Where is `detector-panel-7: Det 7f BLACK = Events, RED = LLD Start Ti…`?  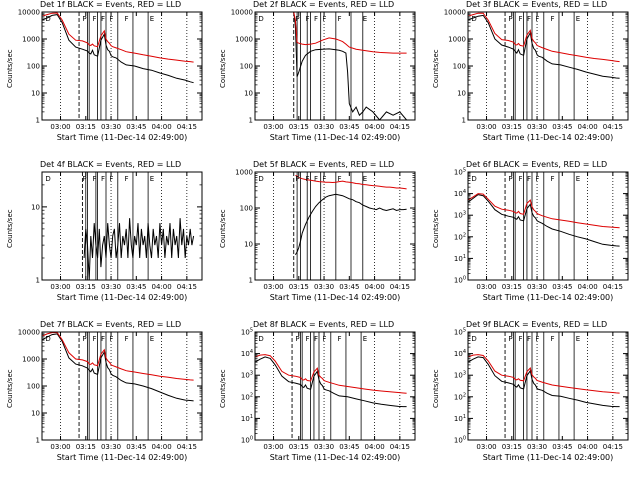
detector-panel-7: Det 7f BLACK = Events, RED = LLD Start Ti… is located at coordinates (106, 400).